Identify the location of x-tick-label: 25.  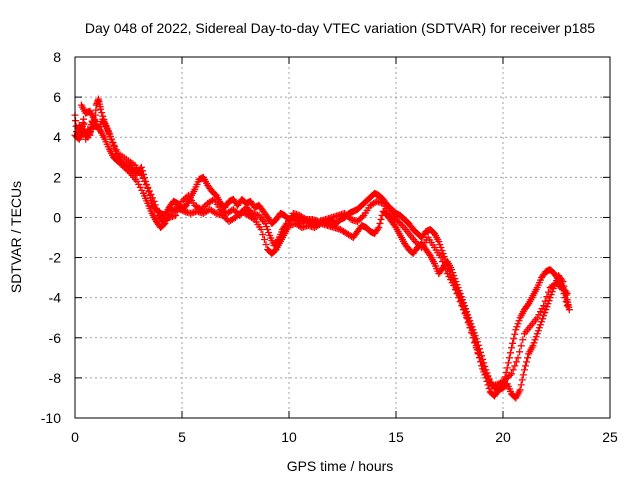
(610, 437).